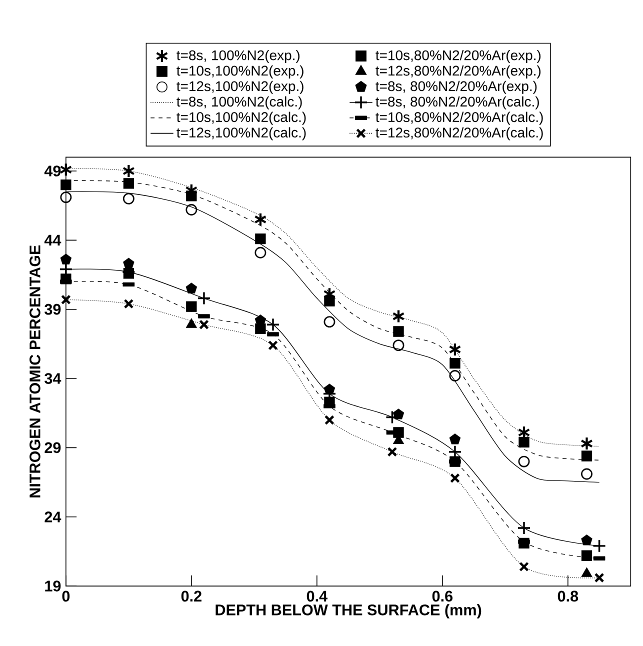  Describe the element at coordinates (458, 56) in the screenshot. I see `legend-label: t=10s,80%N2/20%Ar(exp.)` at that location.